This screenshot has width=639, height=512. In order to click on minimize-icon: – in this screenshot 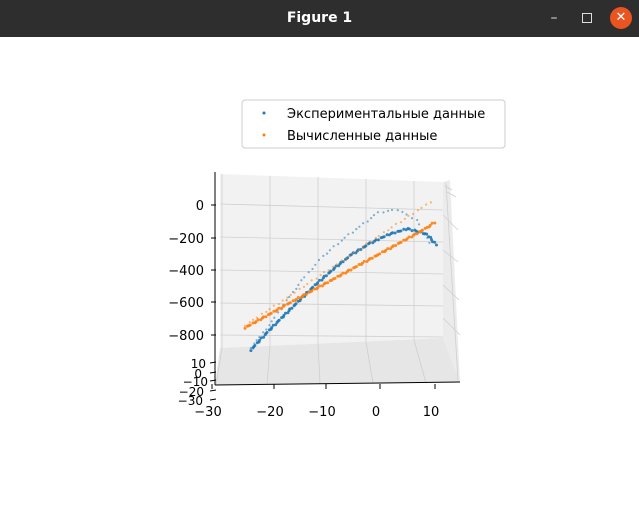, I will do `click(554, 18)`.